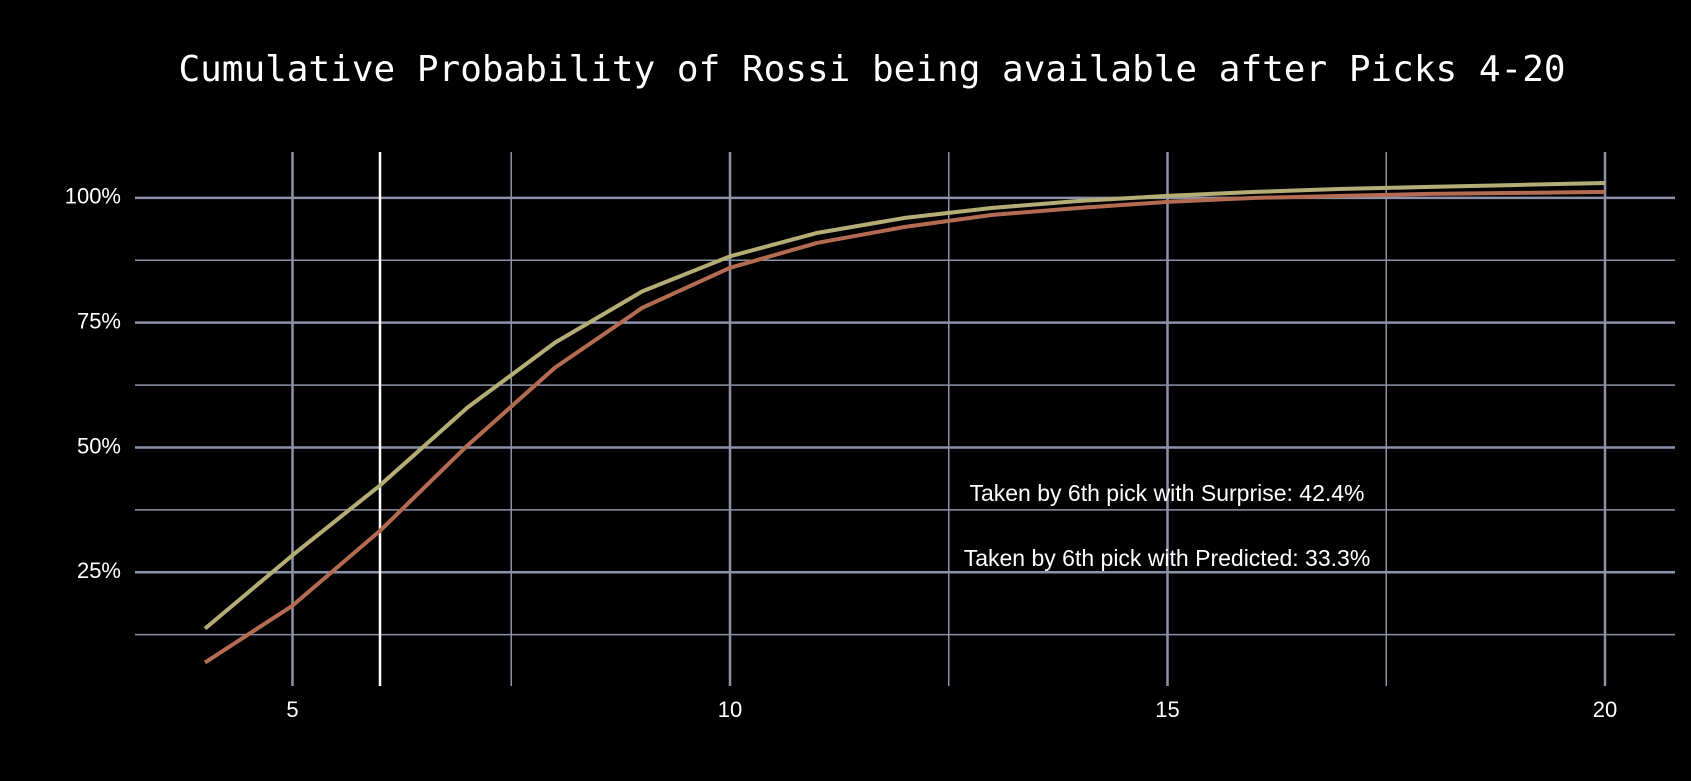  What do you see at coordinates (730, 709) in the screenshot?
I see `x-tick-label: 10` at bounding box center [730, 709].